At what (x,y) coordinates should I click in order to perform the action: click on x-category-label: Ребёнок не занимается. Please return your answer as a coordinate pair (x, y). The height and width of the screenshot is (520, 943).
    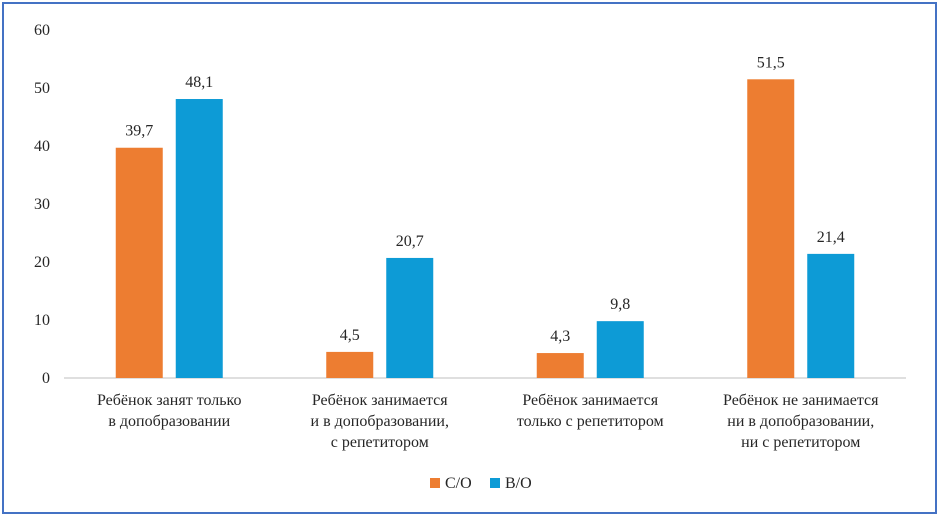
    Looking at the image, I should click on (801, 400).